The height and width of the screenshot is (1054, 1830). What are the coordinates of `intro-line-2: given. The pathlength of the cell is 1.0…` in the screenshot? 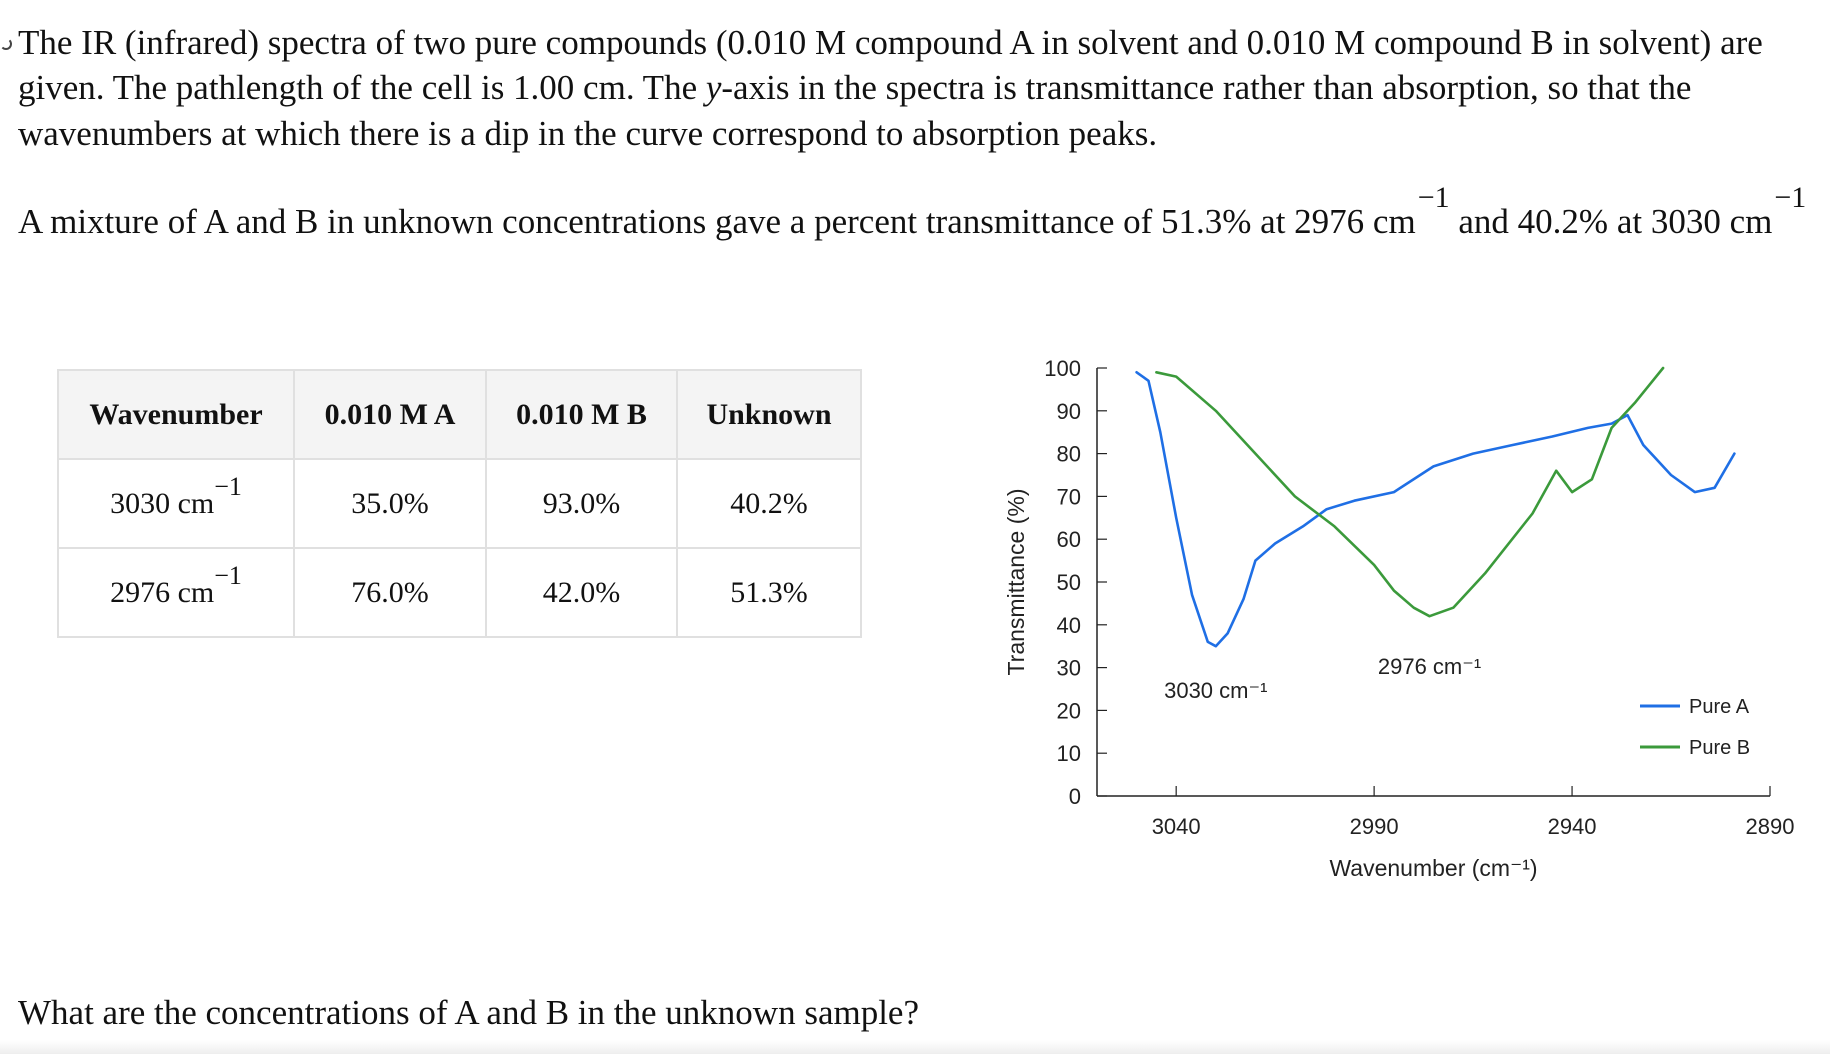 It's located at (855, 87).